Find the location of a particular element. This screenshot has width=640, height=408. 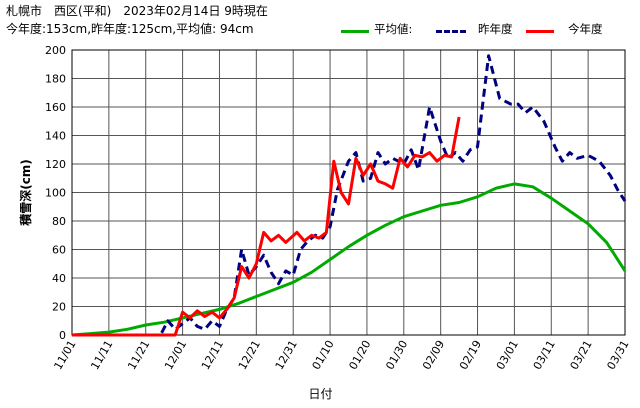

x-tick-label: 12/21 is located at coordinates (249, 355).